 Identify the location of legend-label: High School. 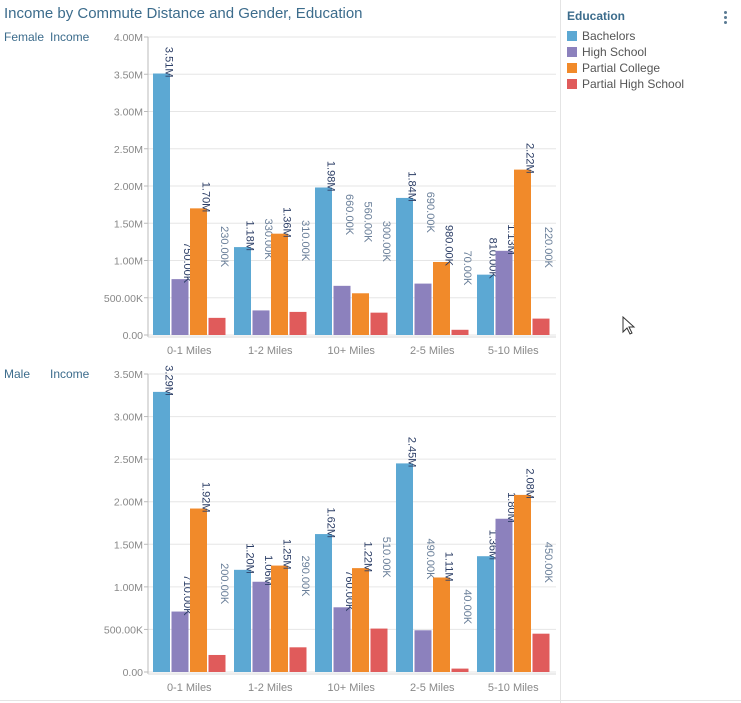
(614, 52).